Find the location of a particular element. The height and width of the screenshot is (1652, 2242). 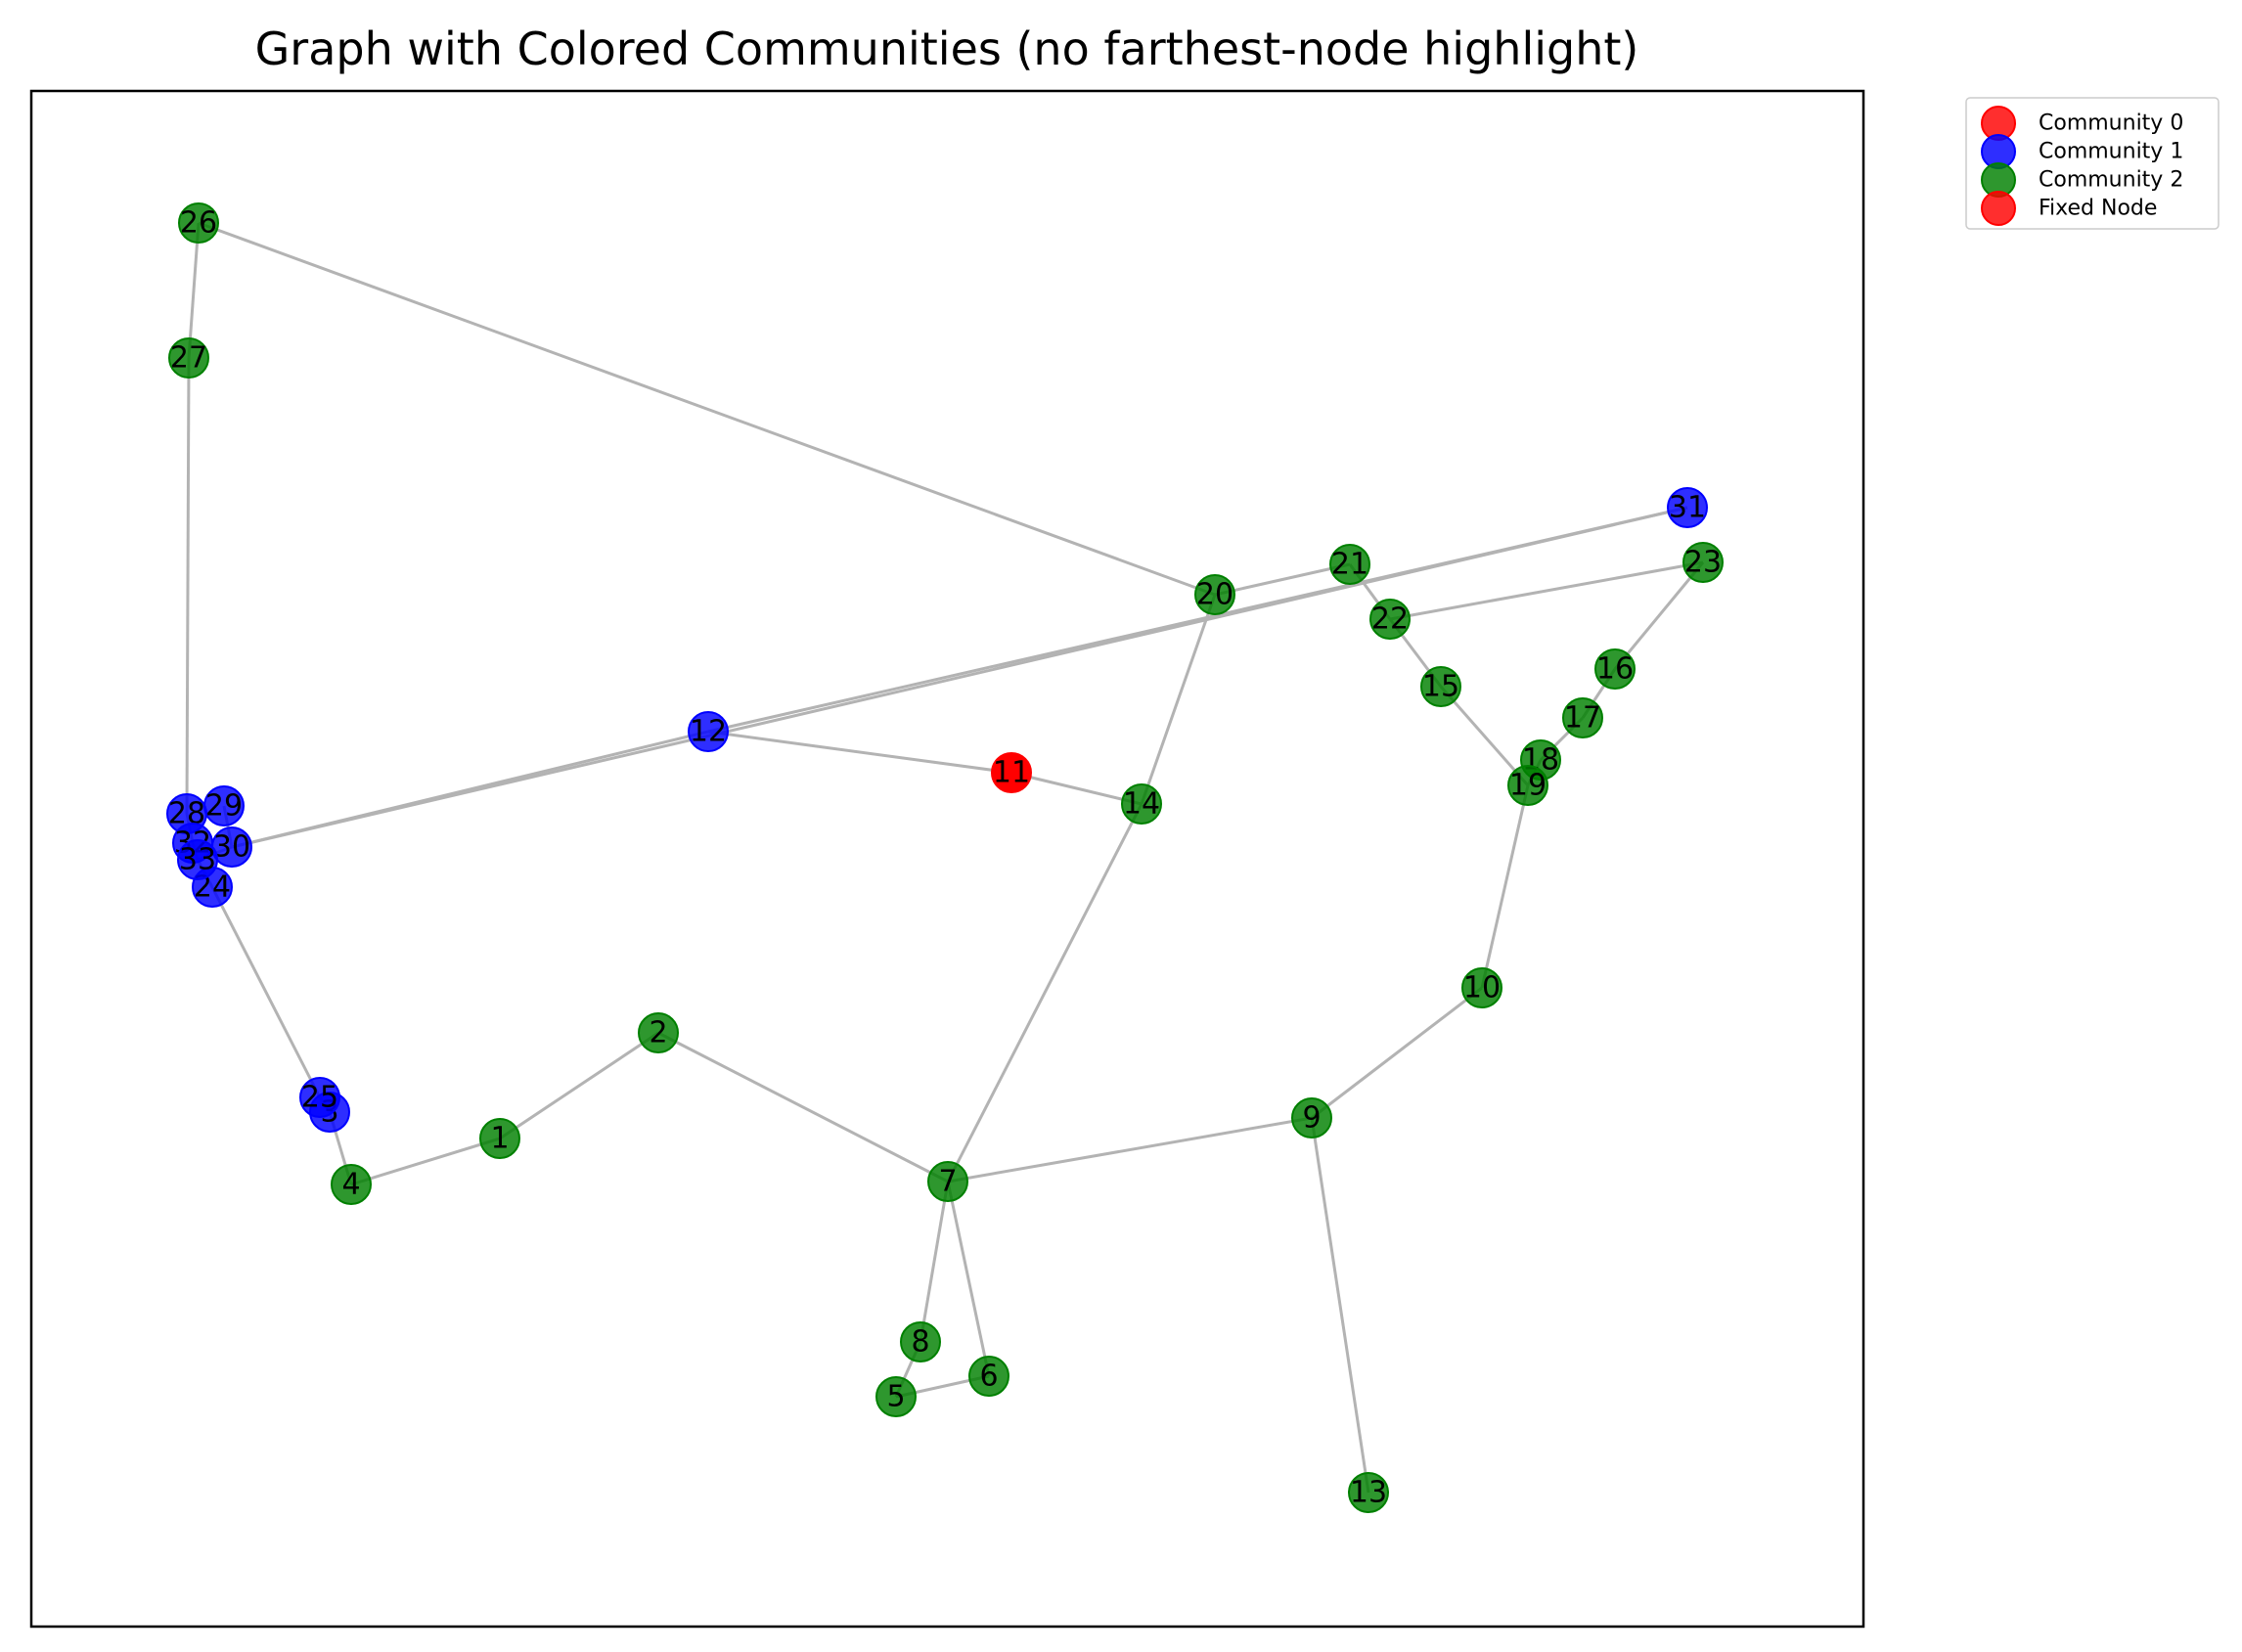

node-25: 25 is located at coordinates (319, 1097).